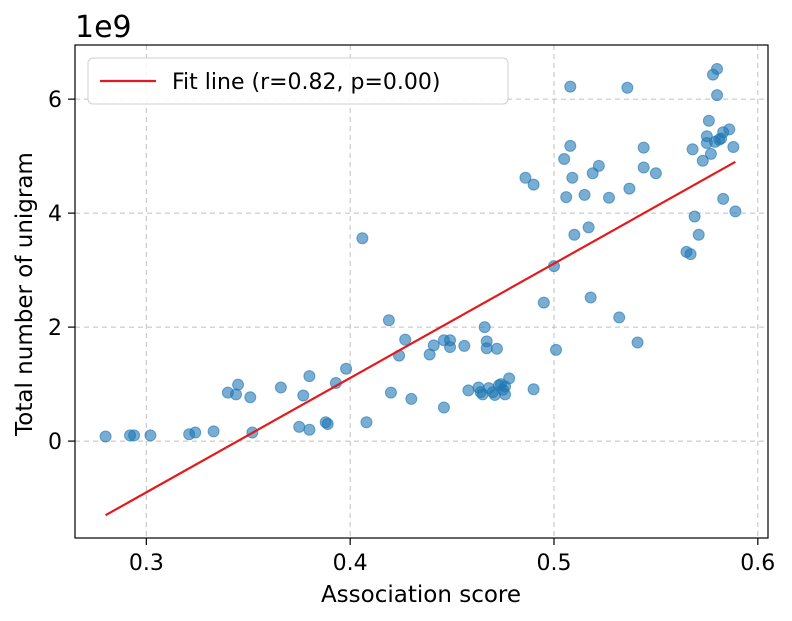  What do you see at coordinates (350, 563) in the screenshot?
I see `x-tick-label: 0.4` at bounding box center [350, 563].